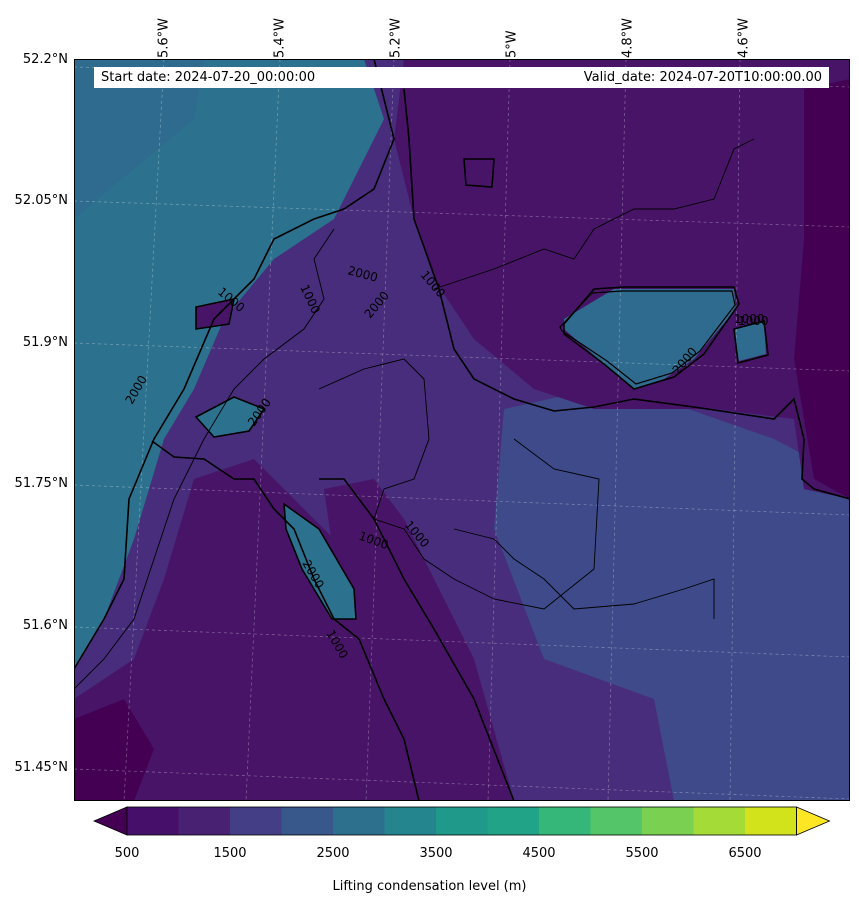 The height and width of the screenshot is (907, 859). I want to click on lon-label: 5.4°W, so click(280, 37).